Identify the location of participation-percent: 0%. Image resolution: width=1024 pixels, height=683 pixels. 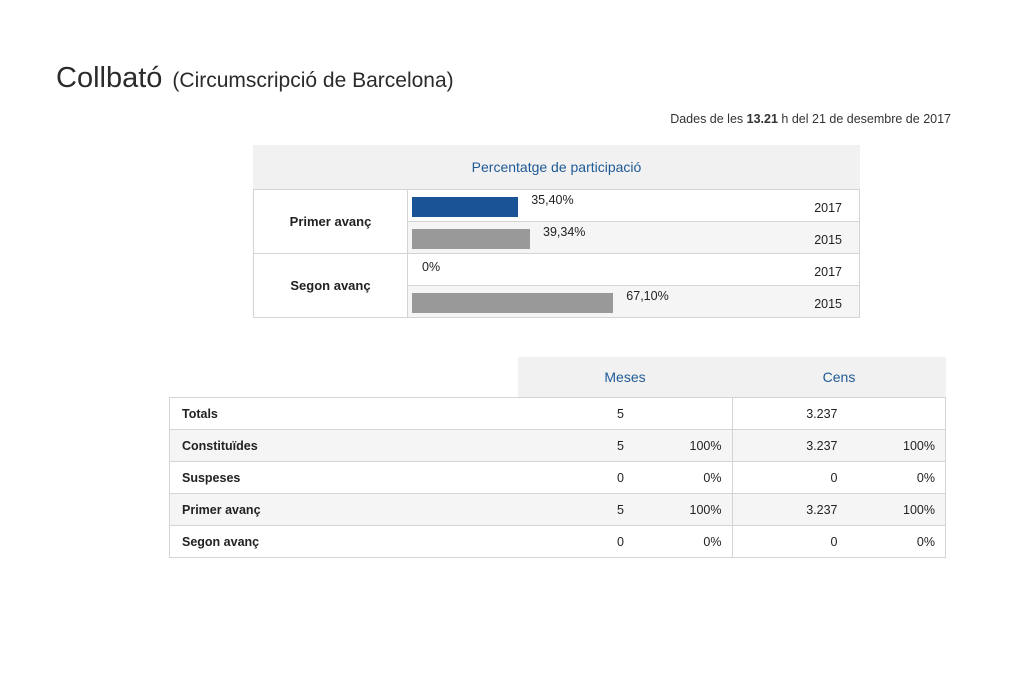
(431, 267).